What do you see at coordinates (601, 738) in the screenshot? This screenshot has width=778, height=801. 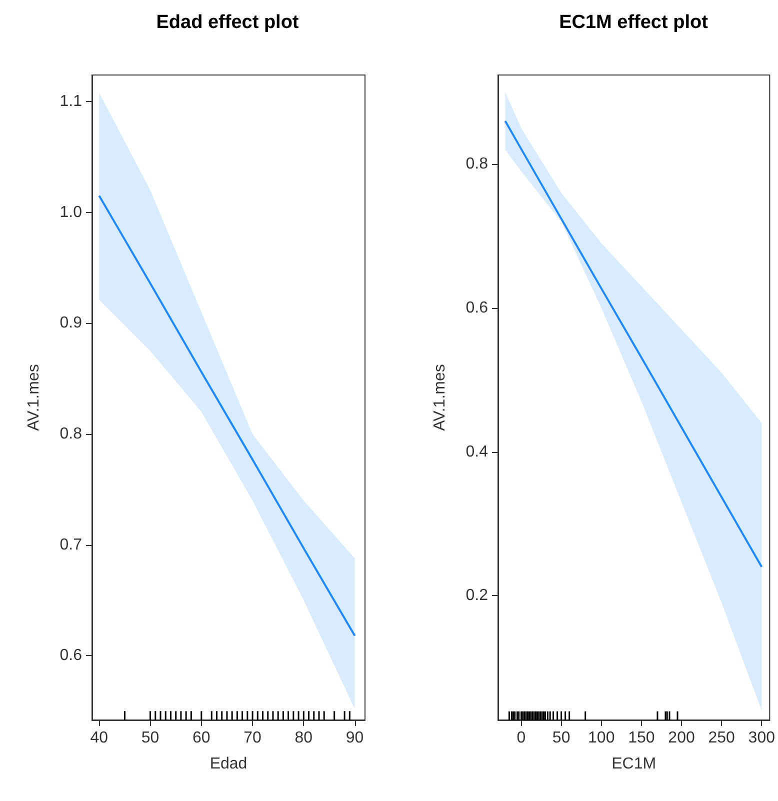 I see `x-tick-label: 100` at bounding box center [601, 738].